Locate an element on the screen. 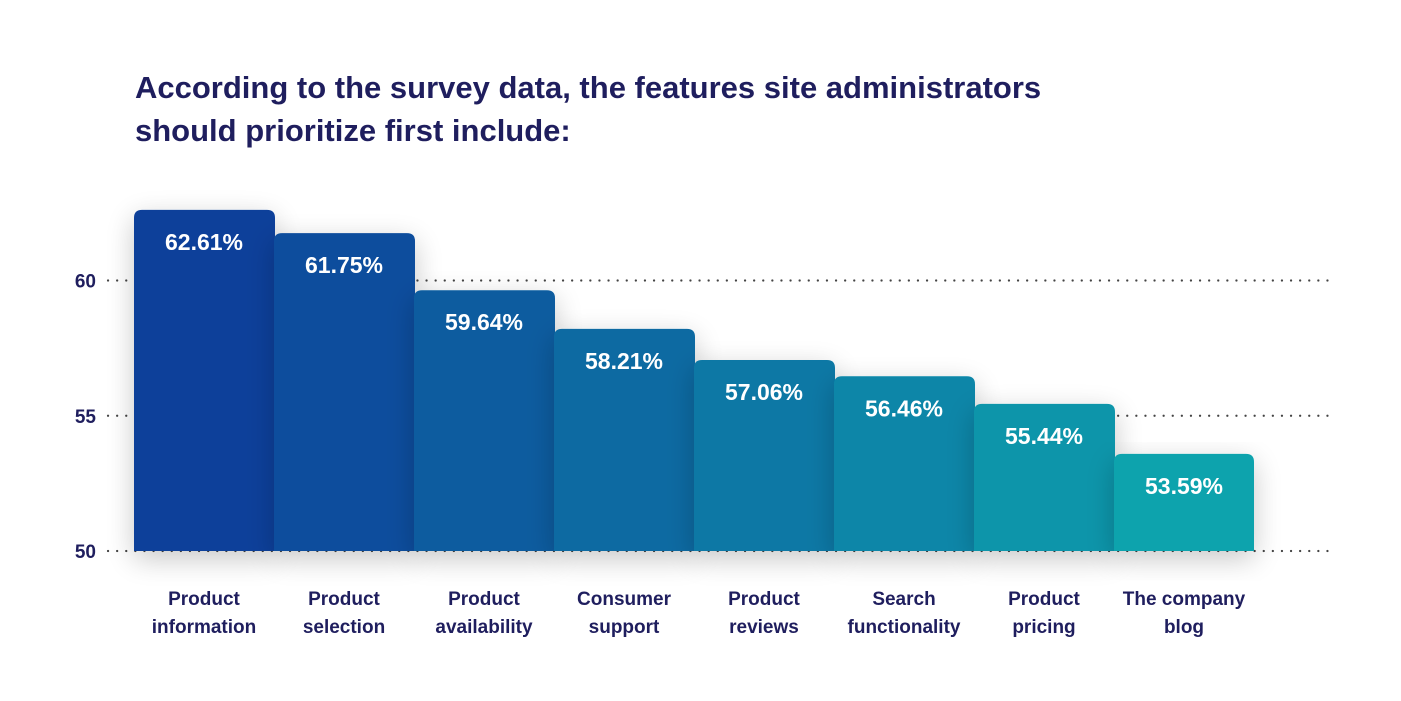 The image size is (1401, 701). bar-value-label: 62.61% is located at coordinates (204, 242).